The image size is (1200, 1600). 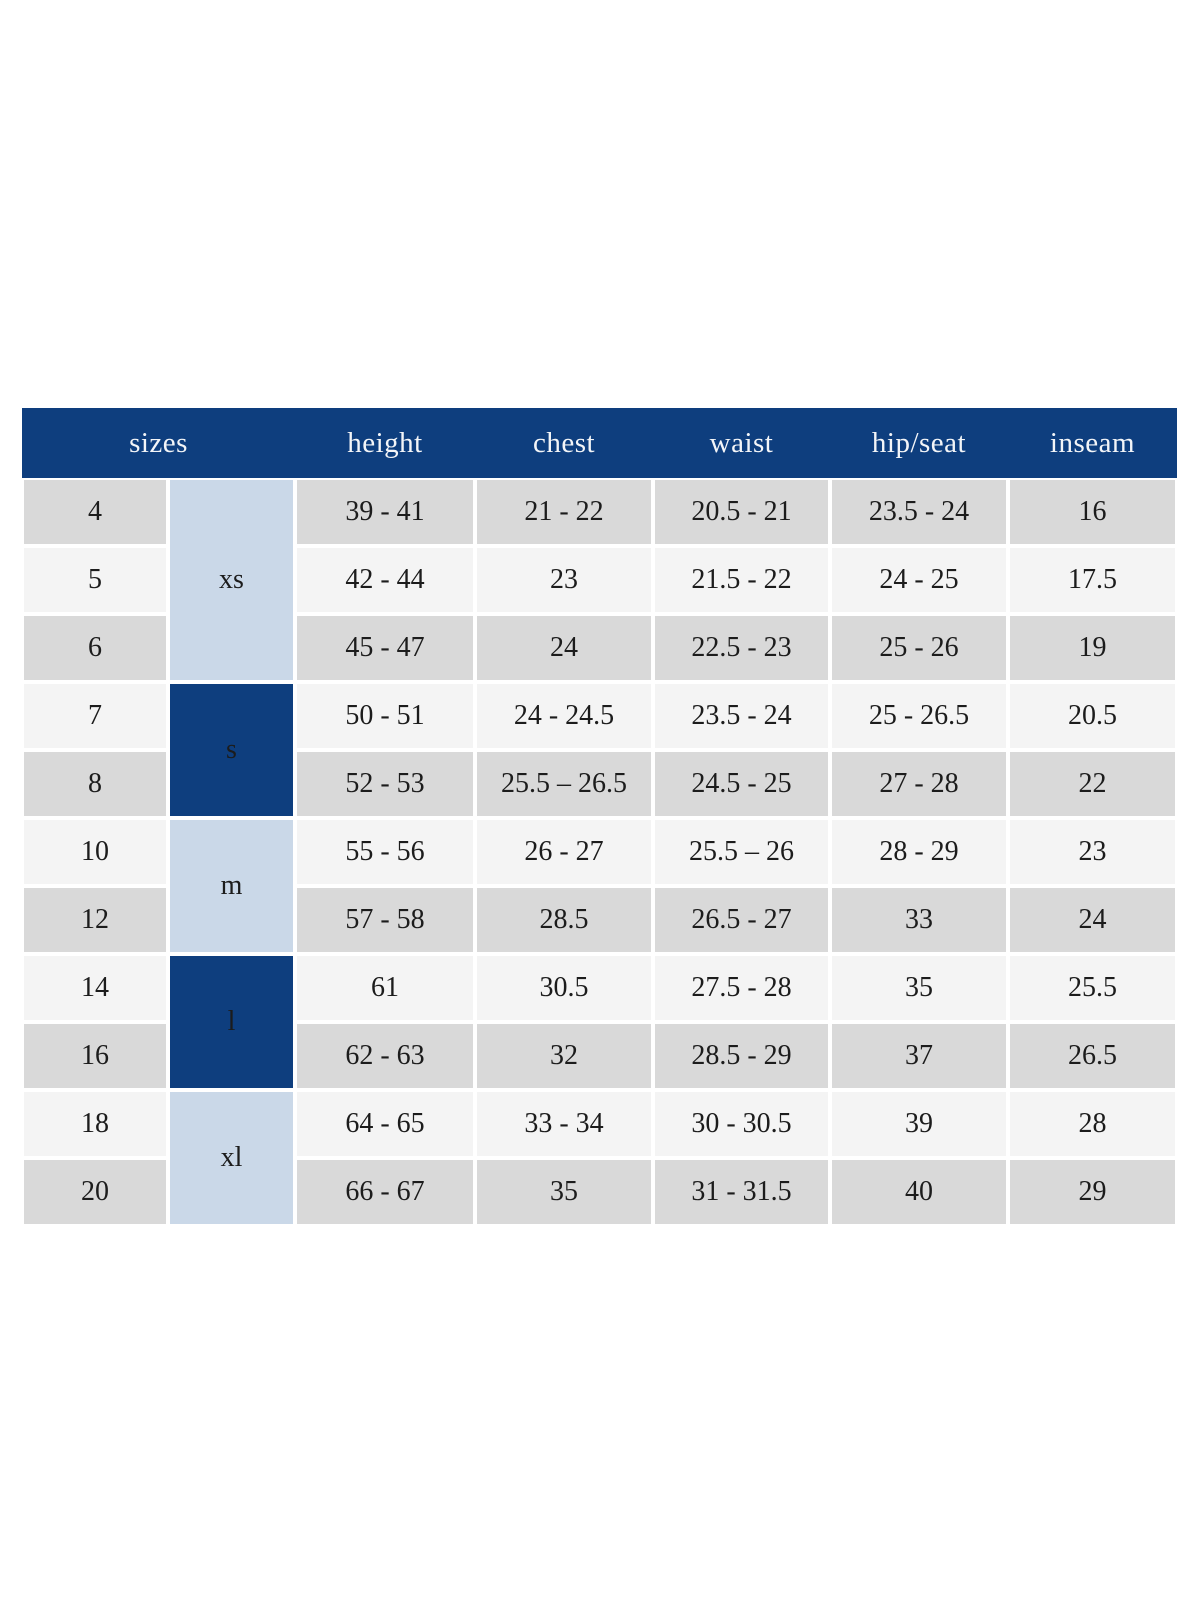 I want to click on cell-group-m: m, so click(x=231, y=886).